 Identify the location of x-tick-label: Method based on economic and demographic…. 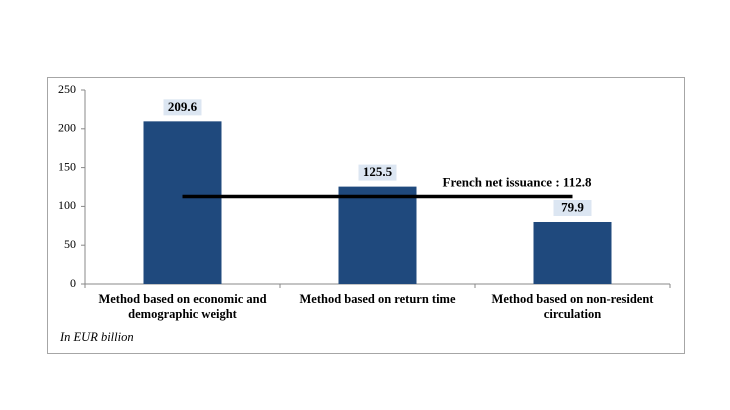
(182, 306).